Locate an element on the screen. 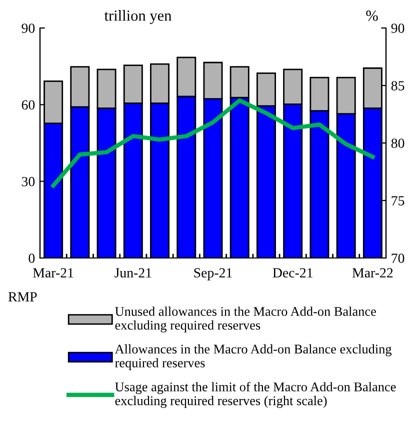 Image resolution: width=418 pixels, height=423 pixels. x-tick-label: Dec-21 is located at coordinates (292, 273).